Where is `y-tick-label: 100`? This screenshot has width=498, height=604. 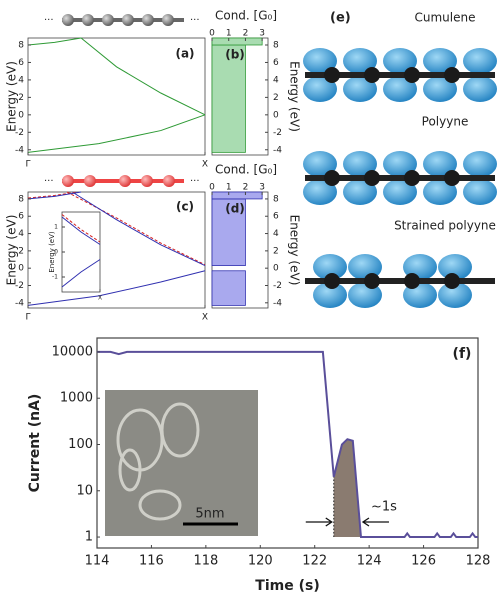 y-tick-label: 100 is located at coordinates (80, 444).